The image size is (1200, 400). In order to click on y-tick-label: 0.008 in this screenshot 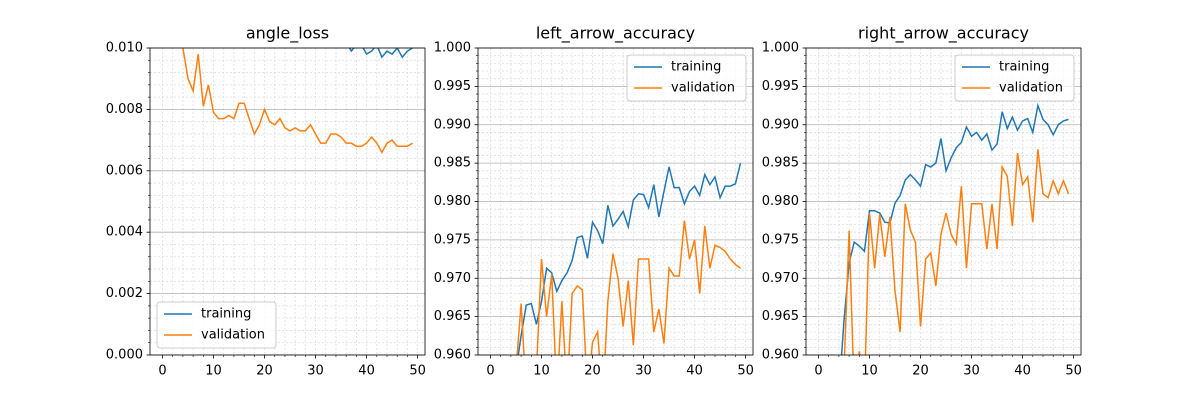, I will do `click(124, 109)`.